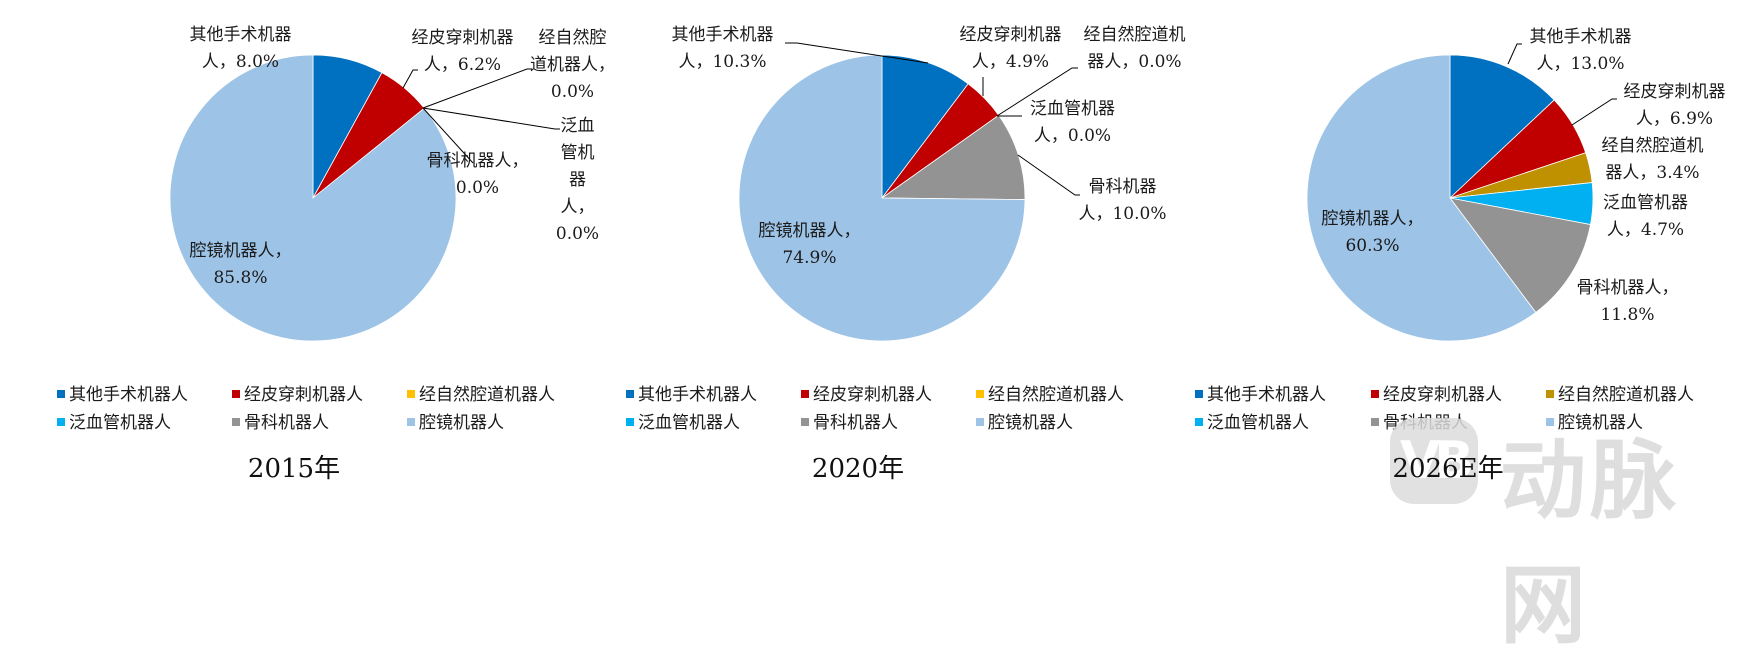  I want to click on data-label-orthopedic: 骨科机器人， 11.8%, so click(1627, 301).